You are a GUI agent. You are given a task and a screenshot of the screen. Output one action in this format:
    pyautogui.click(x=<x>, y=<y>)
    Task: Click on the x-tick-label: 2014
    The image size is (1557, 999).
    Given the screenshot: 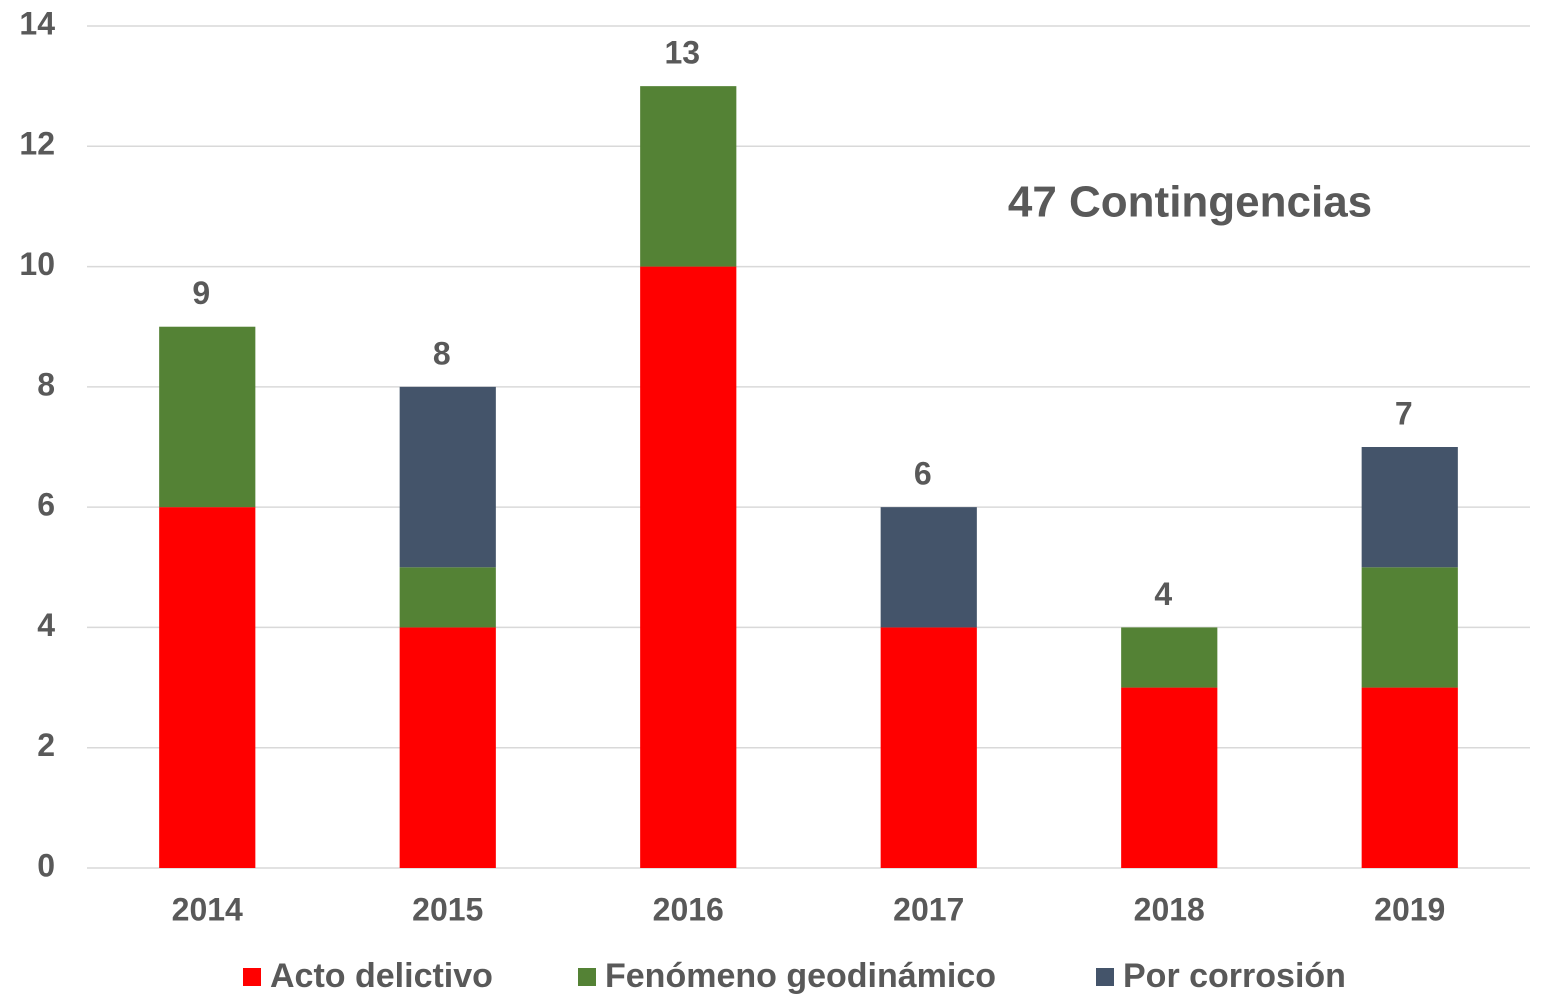 What is the action you would take?
    pyautogui.click(x=207, y=909)
    